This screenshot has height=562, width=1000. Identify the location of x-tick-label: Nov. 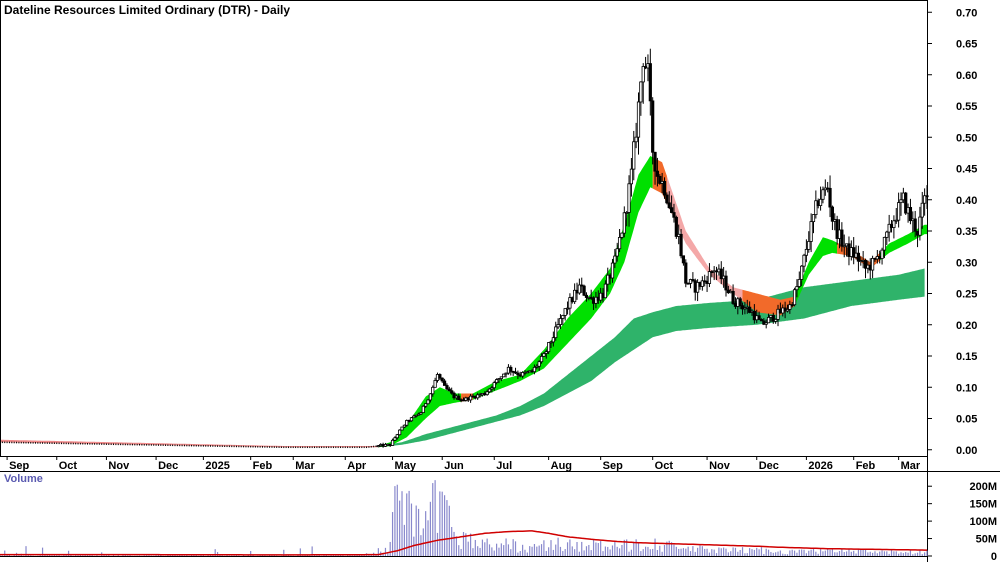
(720, 466).